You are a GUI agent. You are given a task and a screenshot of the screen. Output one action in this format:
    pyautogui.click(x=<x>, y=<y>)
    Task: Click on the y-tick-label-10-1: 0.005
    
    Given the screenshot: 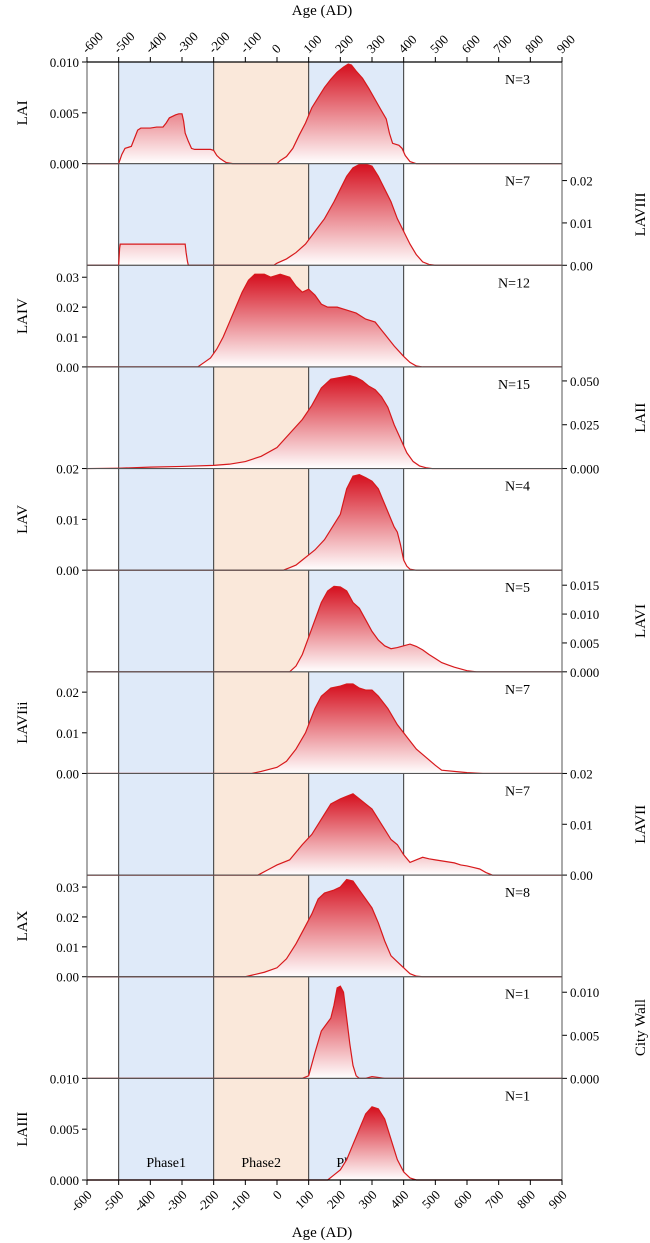 What is the action you would take?
    pyautogui.click(x=64, y=1129)
    